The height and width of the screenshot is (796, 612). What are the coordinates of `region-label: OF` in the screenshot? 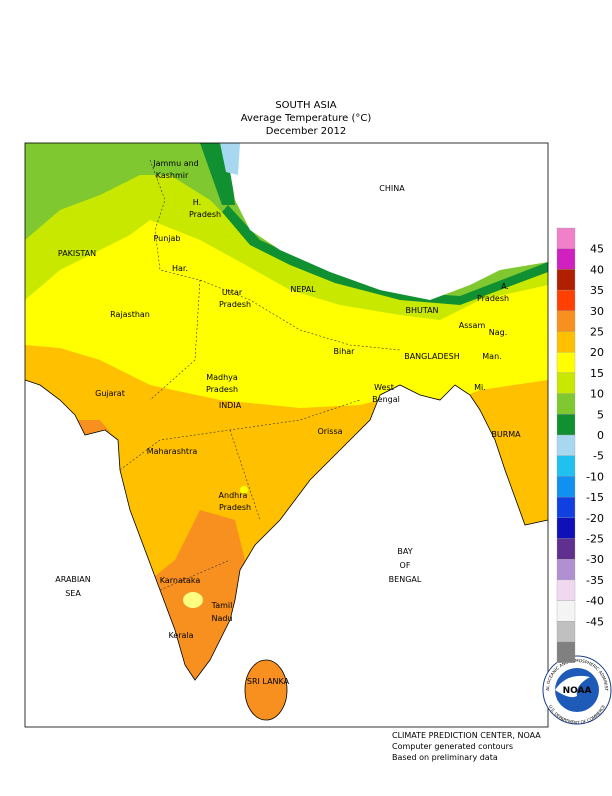 It's located at (405, 565).